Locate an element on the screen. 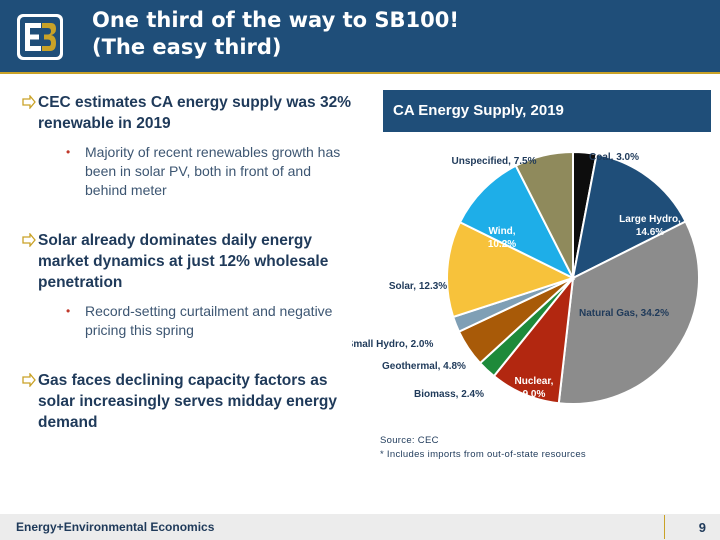 The width and height of the screenshot is (720, 540). company-name: Energy+Environmental Economics is located at coordinates (115, 527).